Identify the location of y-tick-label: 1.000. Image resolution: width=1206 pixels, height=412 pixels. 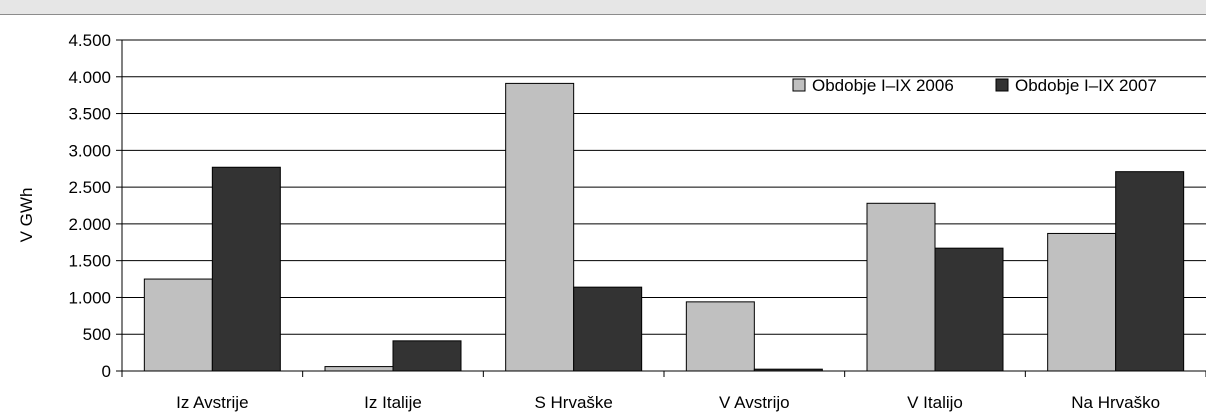
(89, 297).